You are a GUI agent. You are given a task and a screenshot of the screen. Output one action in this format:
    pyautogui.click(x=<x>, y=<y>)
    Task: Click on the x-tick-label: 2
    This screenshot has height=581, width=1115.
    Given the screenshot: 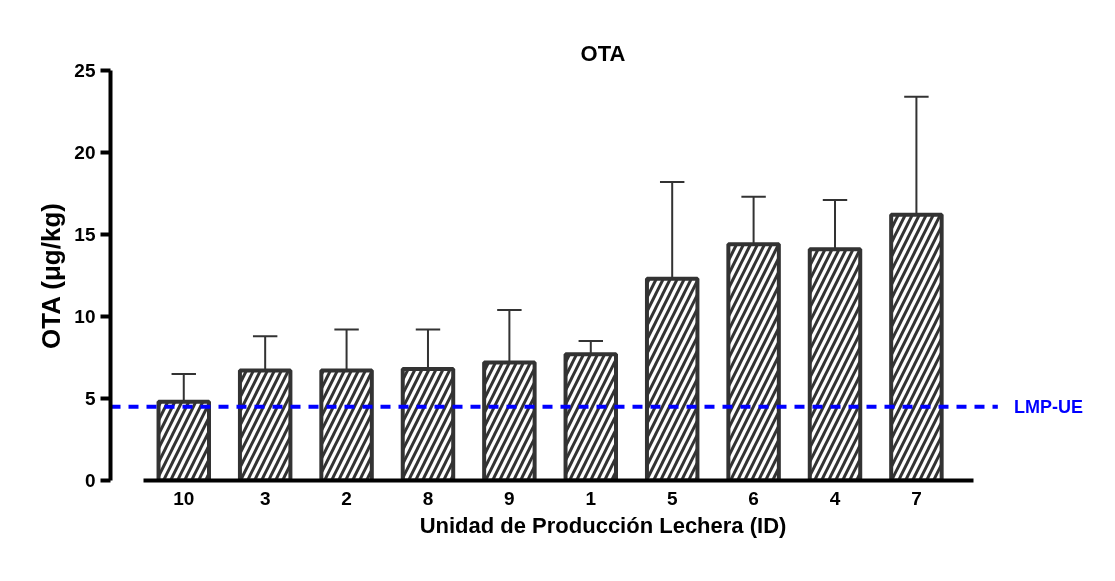 What is the action you would take?
    pyautogui.click(x=346, y=498)
    